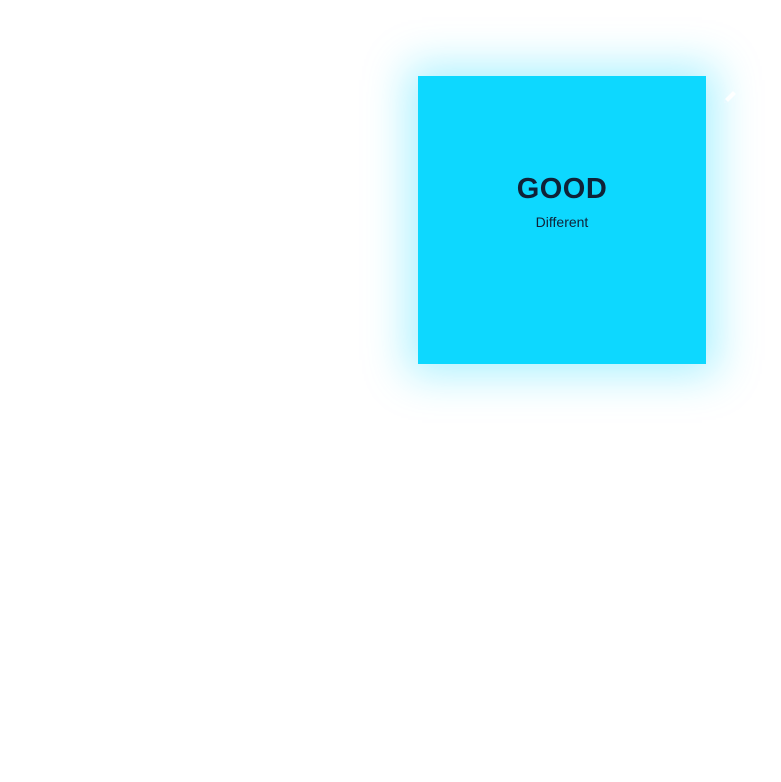 Image resolution: width=781 pixels, height=782 pixels. I want to click on caption-text: Confirm - What you want to do?, so click(562, 47).